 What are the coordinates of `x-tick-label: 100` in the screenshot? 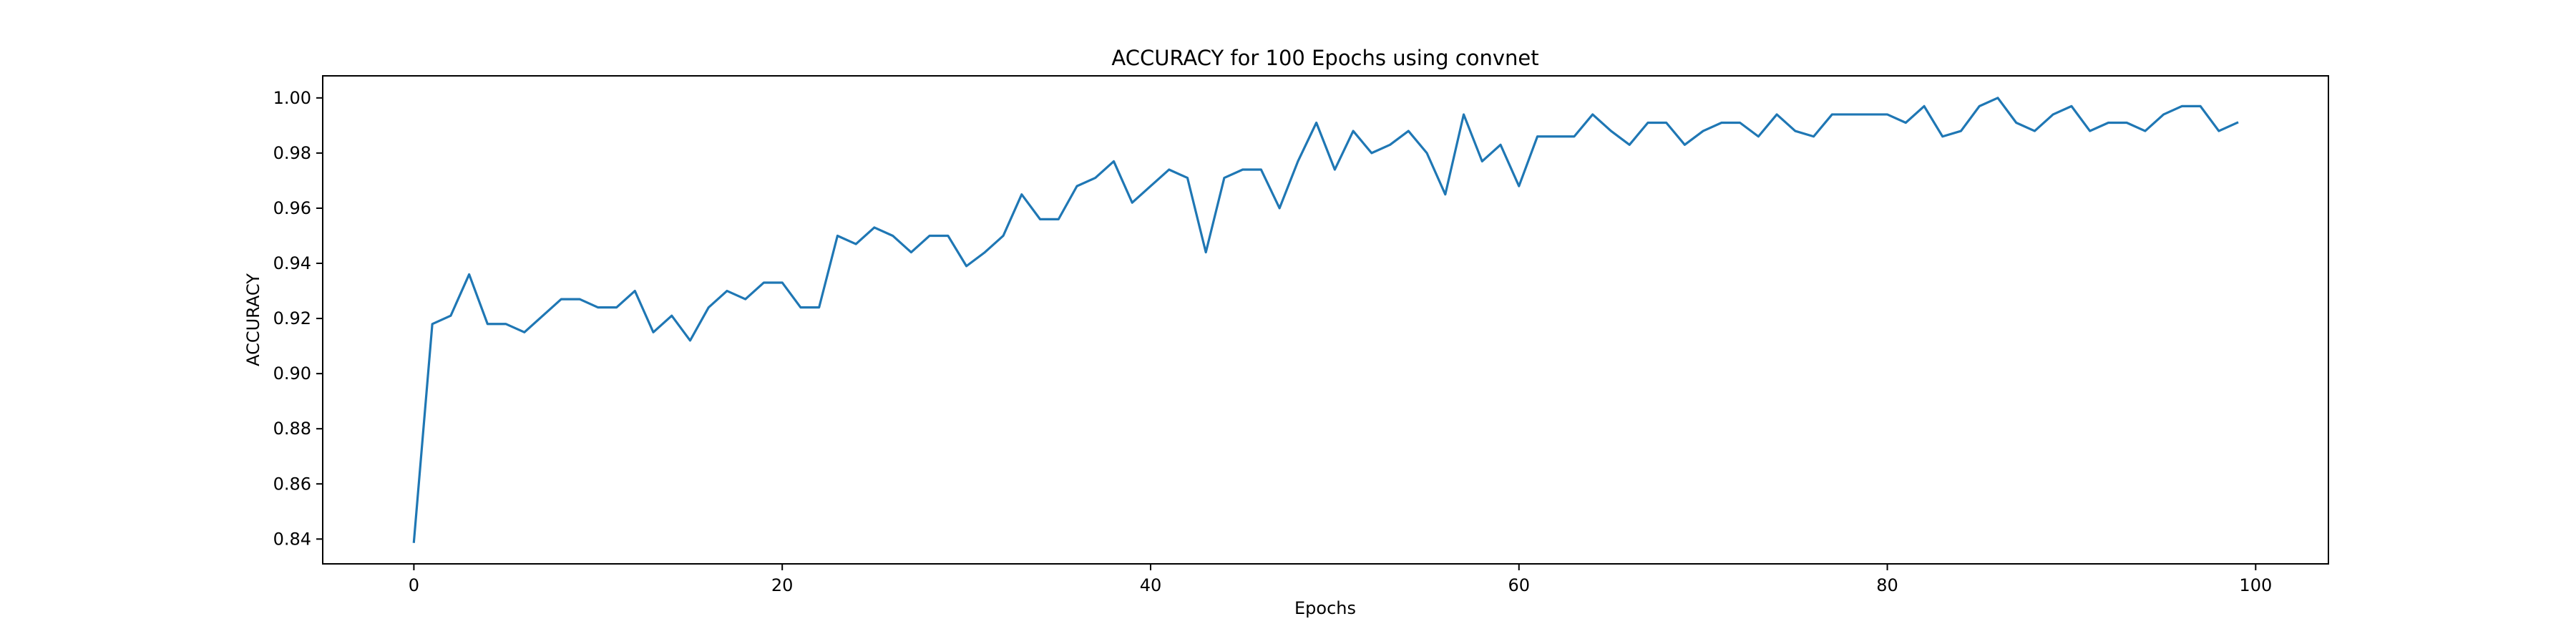 It's located at (2255, 585).